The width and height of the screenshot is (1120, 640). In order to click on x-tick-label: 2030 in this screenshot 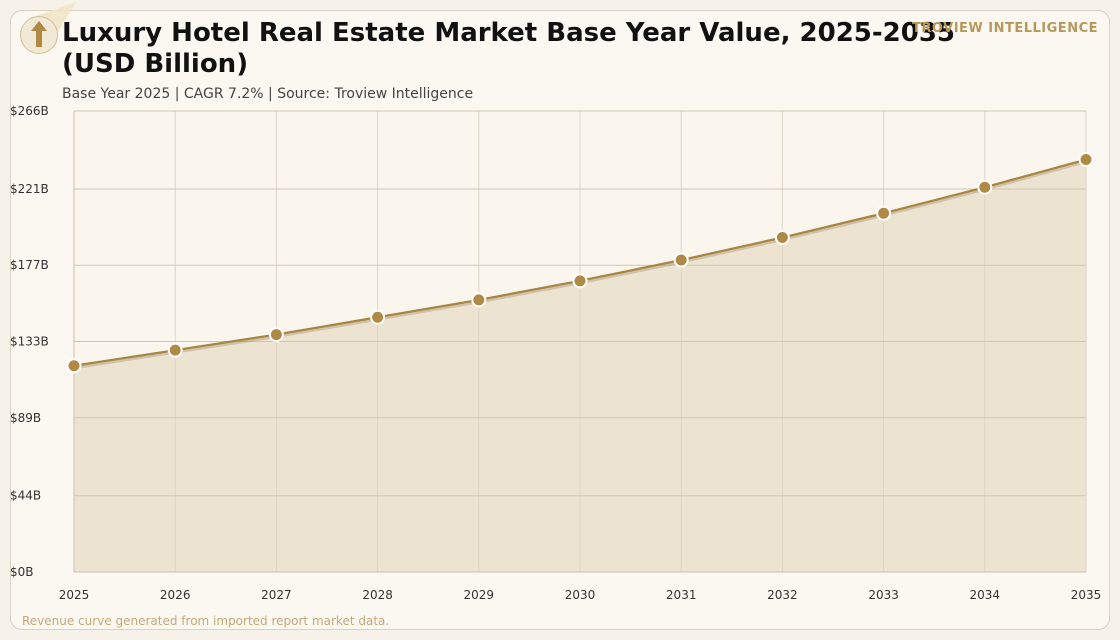, I will do `click(580, 595)`.